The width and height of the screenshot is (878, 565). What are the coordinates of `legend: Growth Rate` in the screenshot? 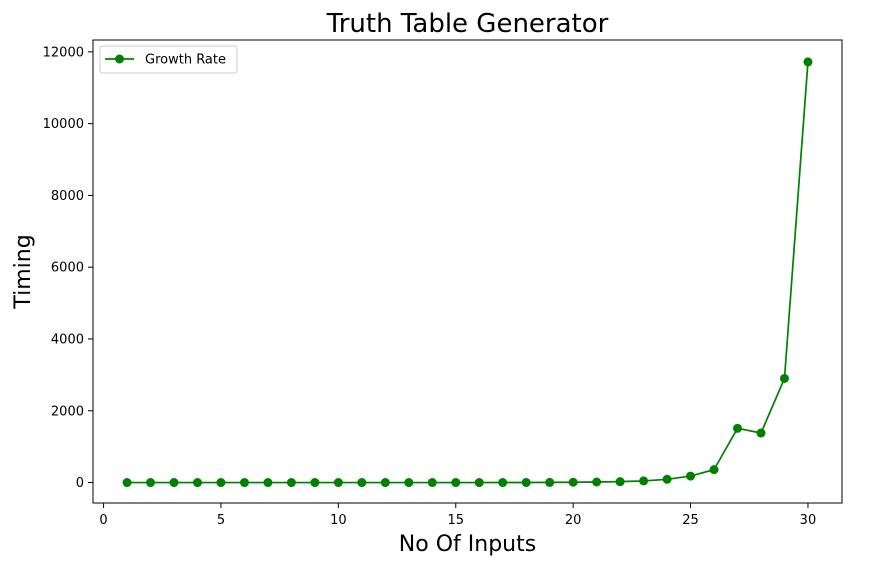 It's located at (168, 59).